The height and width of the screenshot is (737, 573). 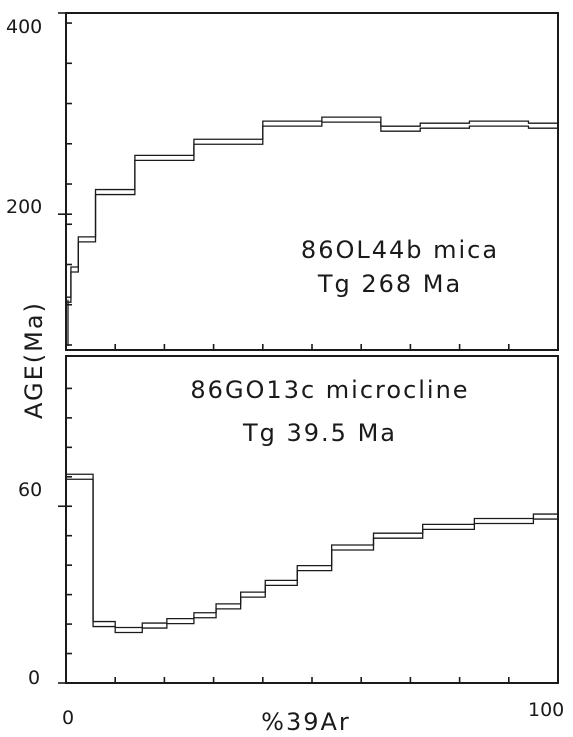 What do you see at coordinates (24, 27) in the screenshot?
I see `top-y-tick-label-400: 400` at bounding box center [24, 27].